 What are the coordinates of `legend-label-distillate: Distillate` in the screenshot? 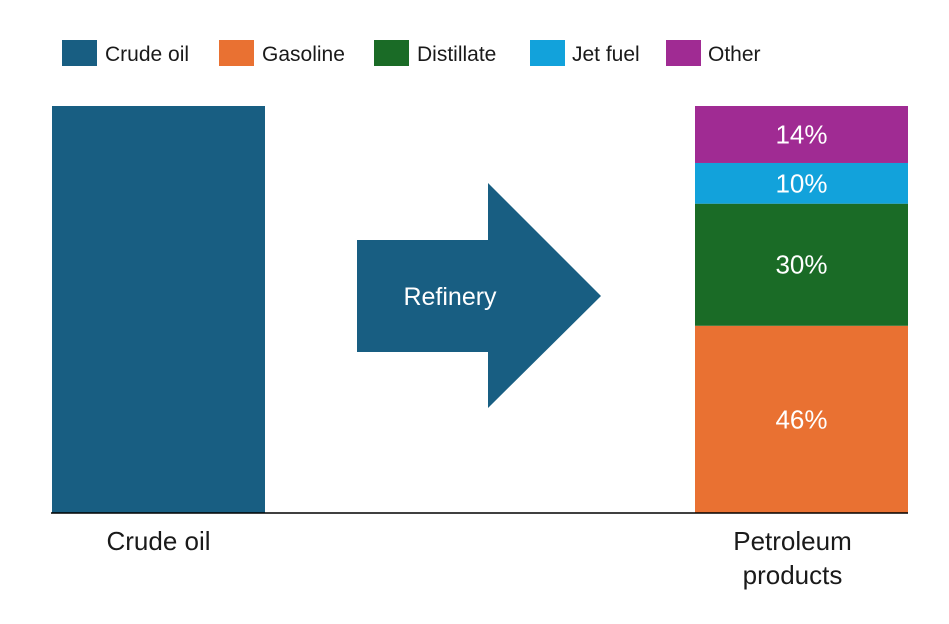 It's located at (456, 54).